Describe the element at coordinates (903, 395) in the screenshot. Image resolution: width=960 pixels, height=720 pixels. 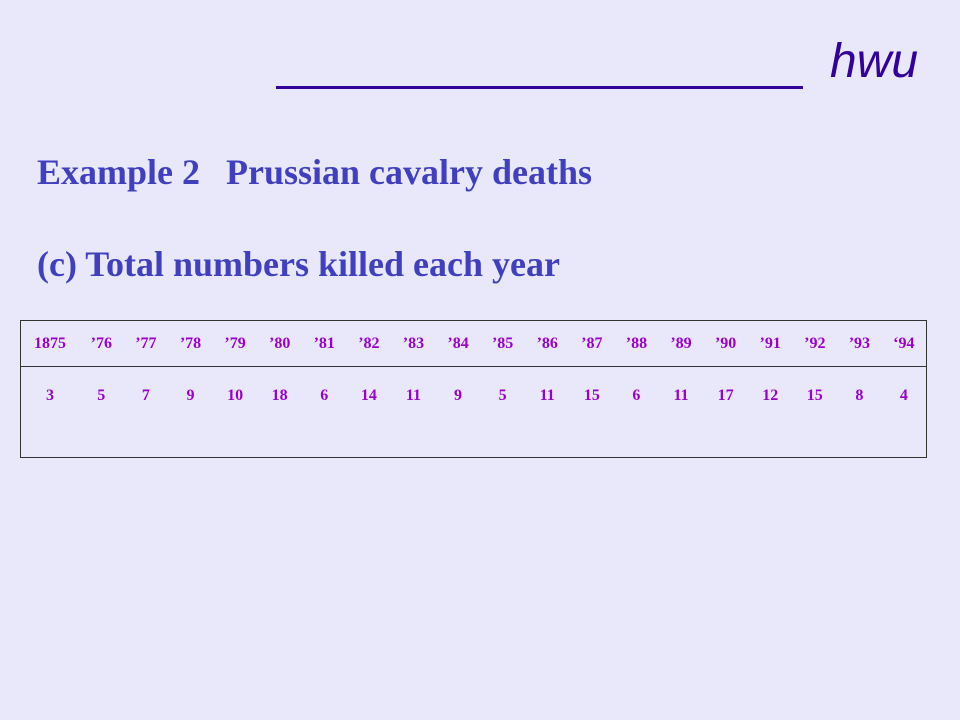
I see `count-cell: 4` at that location.